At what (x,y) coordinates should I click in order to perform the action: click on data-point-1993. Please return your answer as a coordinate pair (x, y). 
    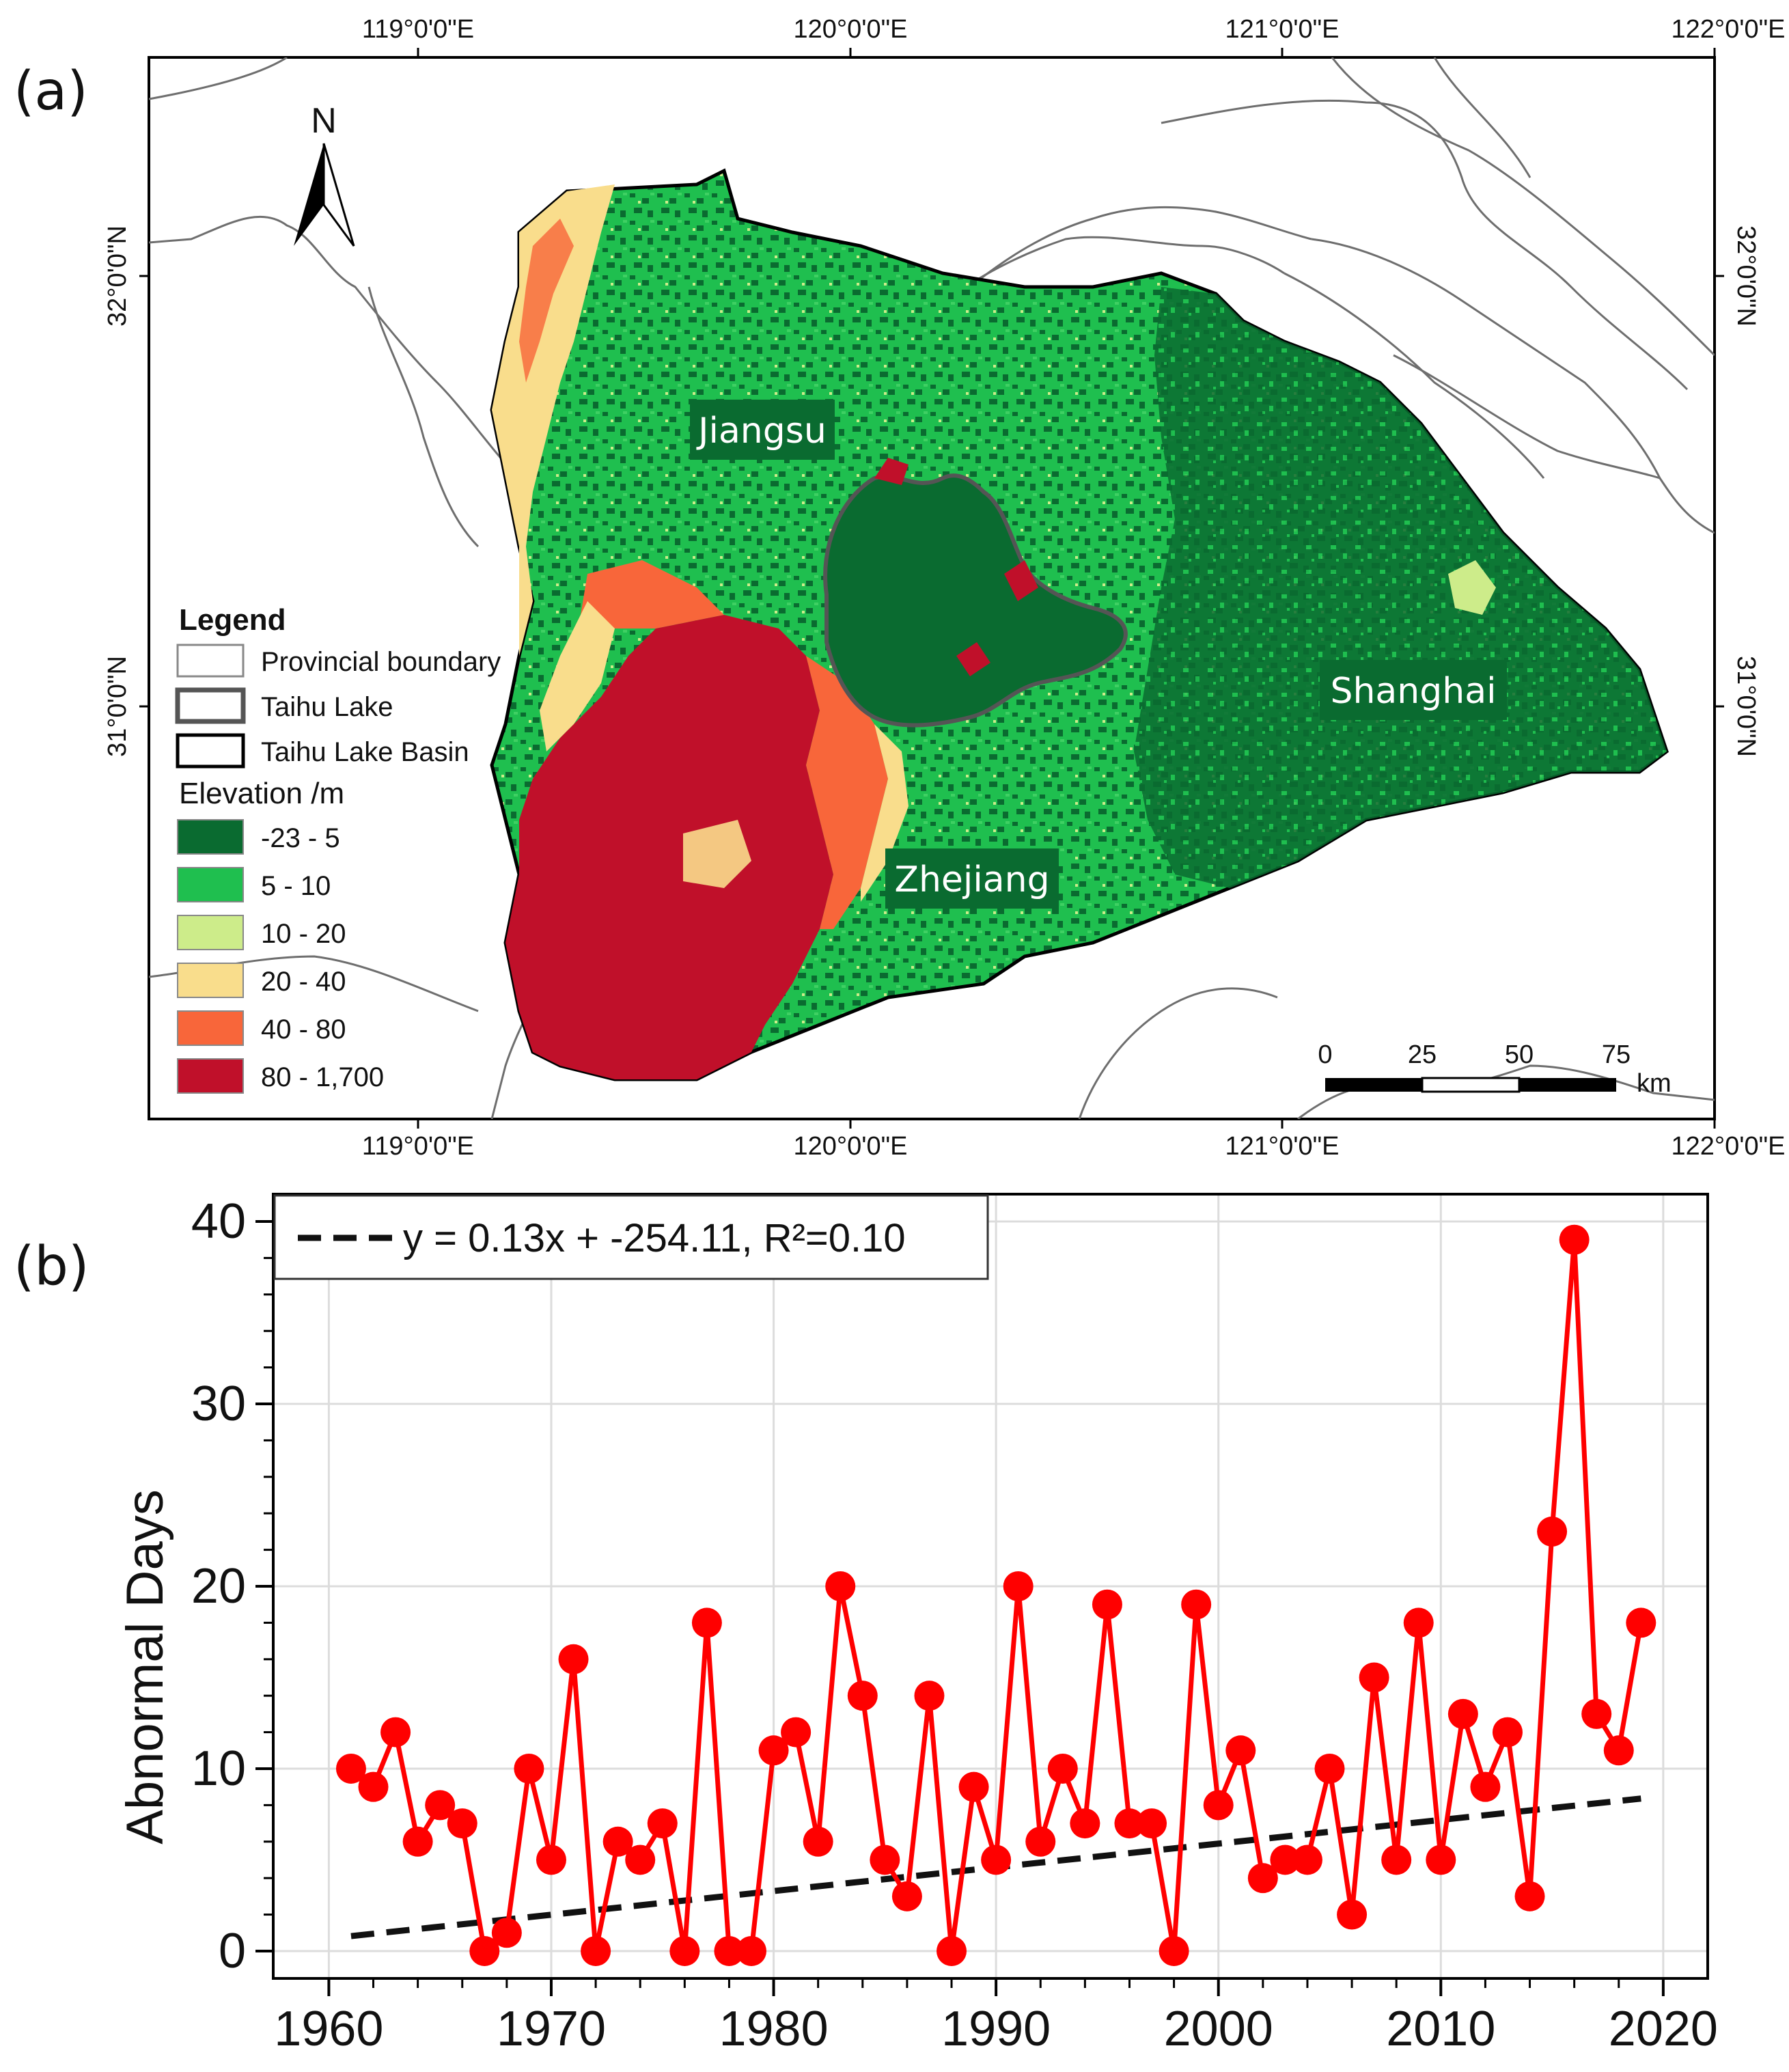
    Looking at the image, I should click on (1062, 1769).